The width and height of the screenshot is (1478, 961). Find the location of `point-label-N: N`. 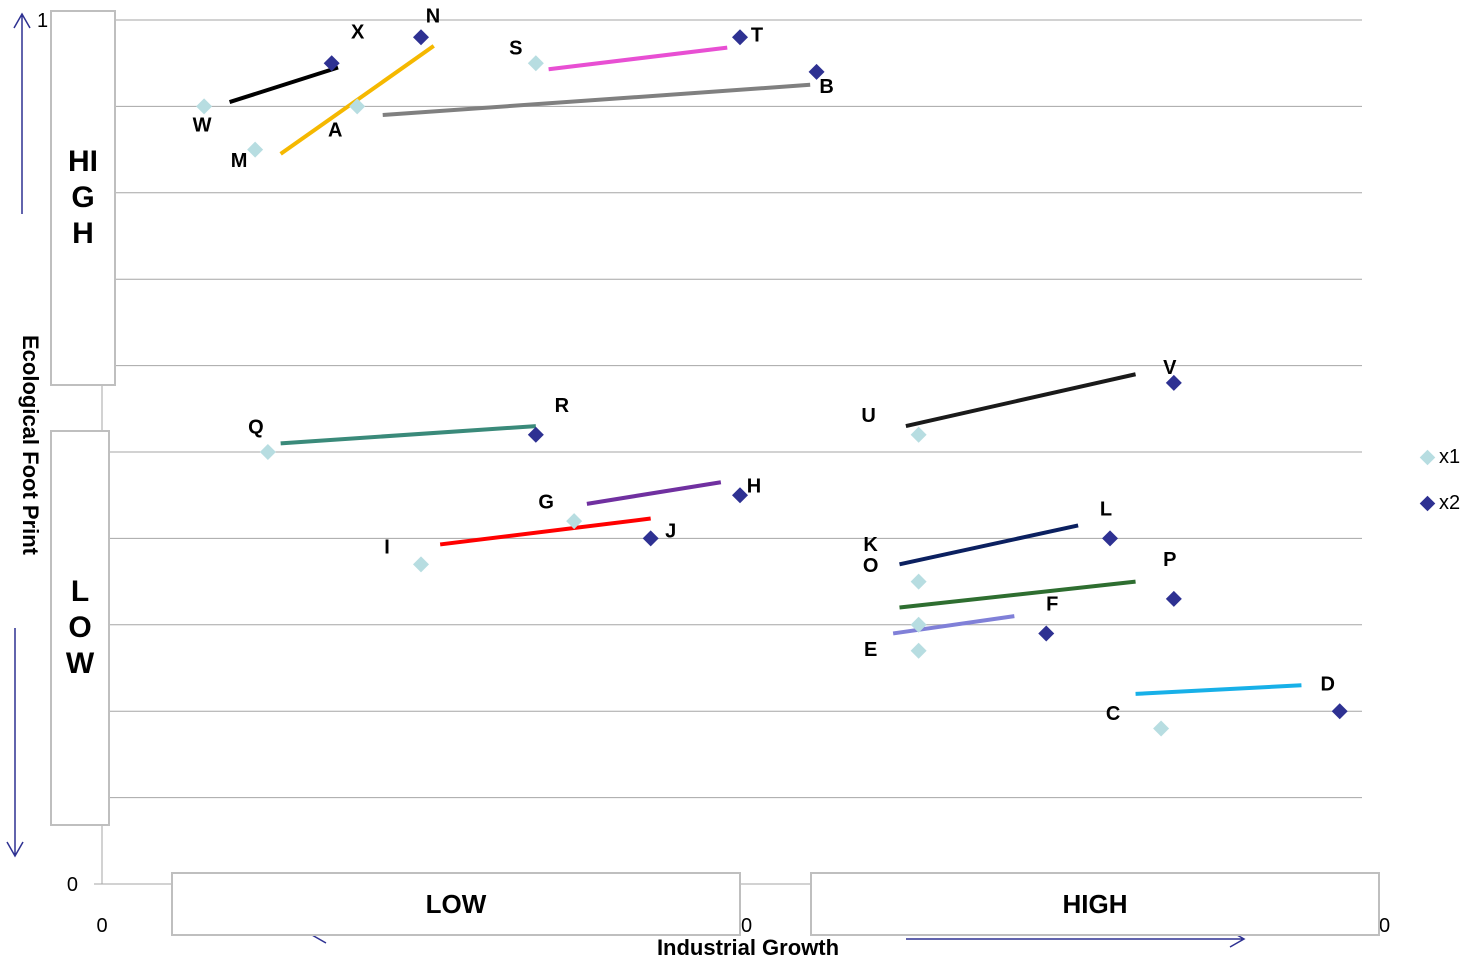

point-label-N: N is located at coordinates (433, 17).